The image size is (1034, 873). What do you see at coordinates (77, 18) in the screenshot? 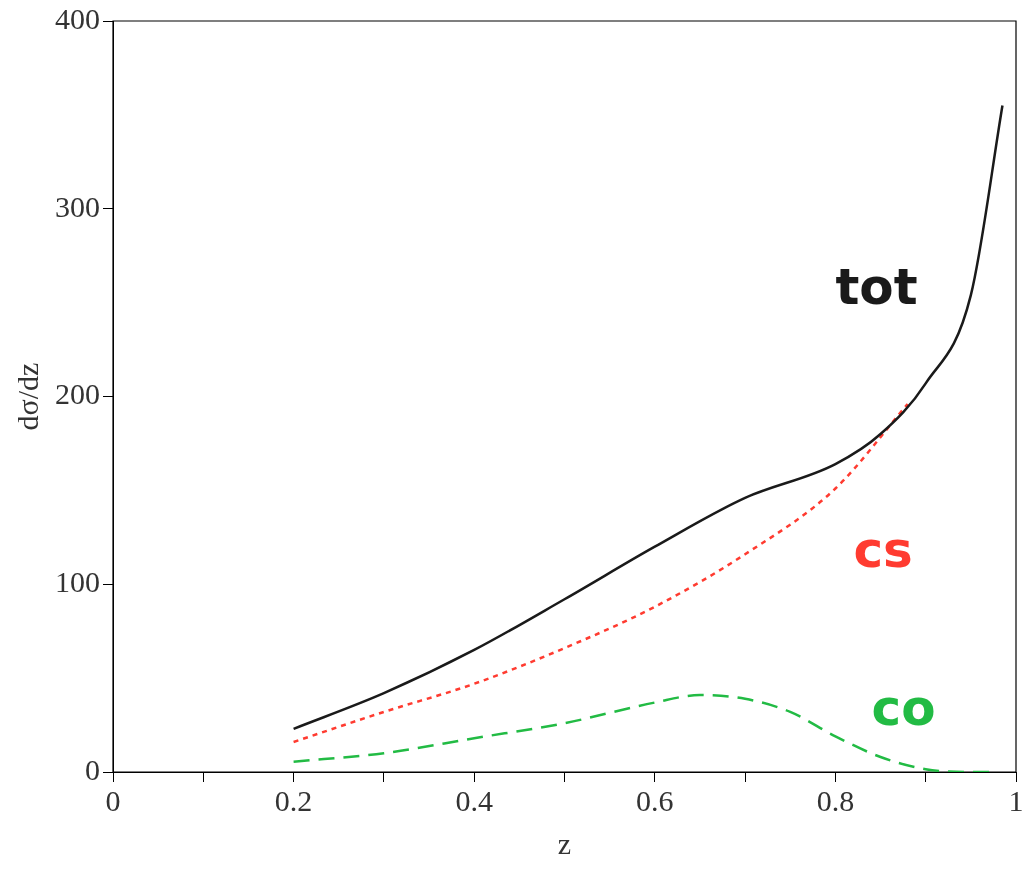
I see `y-tick-label: 400` at bounding box center [77, 18].